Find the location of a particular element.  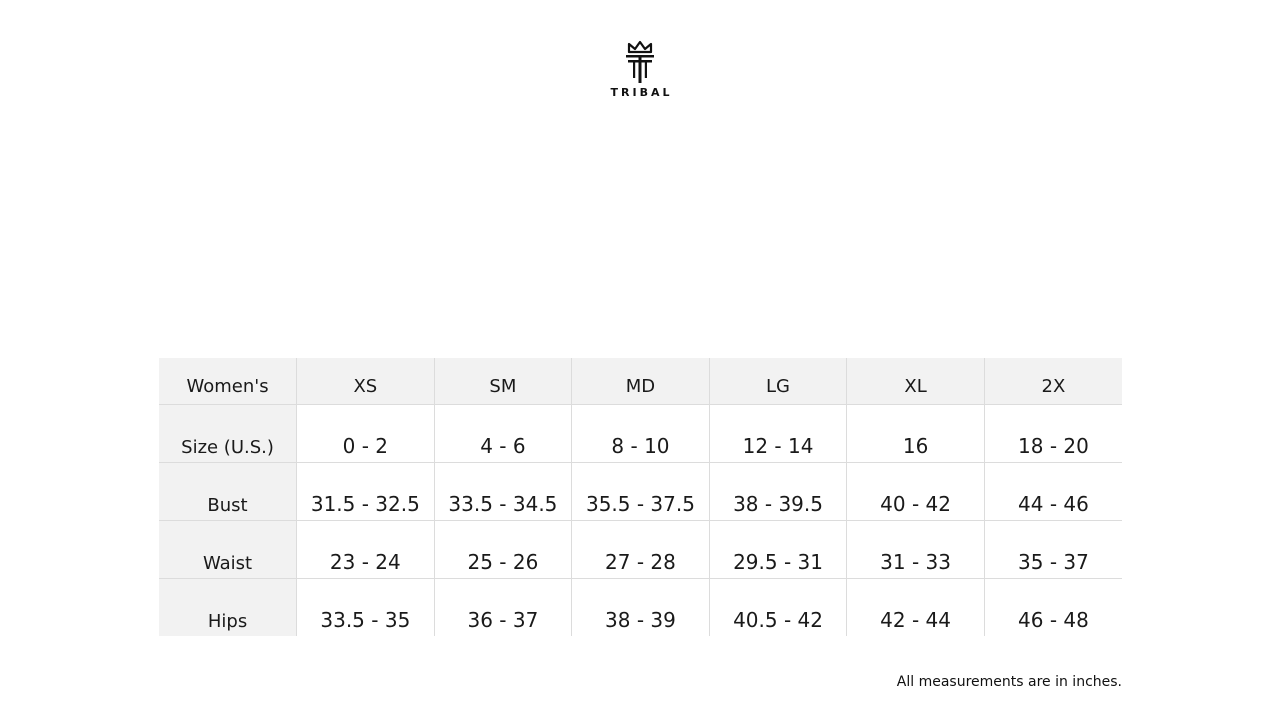

table-cell: 27 - 28 is located at coordinates (640, 549).